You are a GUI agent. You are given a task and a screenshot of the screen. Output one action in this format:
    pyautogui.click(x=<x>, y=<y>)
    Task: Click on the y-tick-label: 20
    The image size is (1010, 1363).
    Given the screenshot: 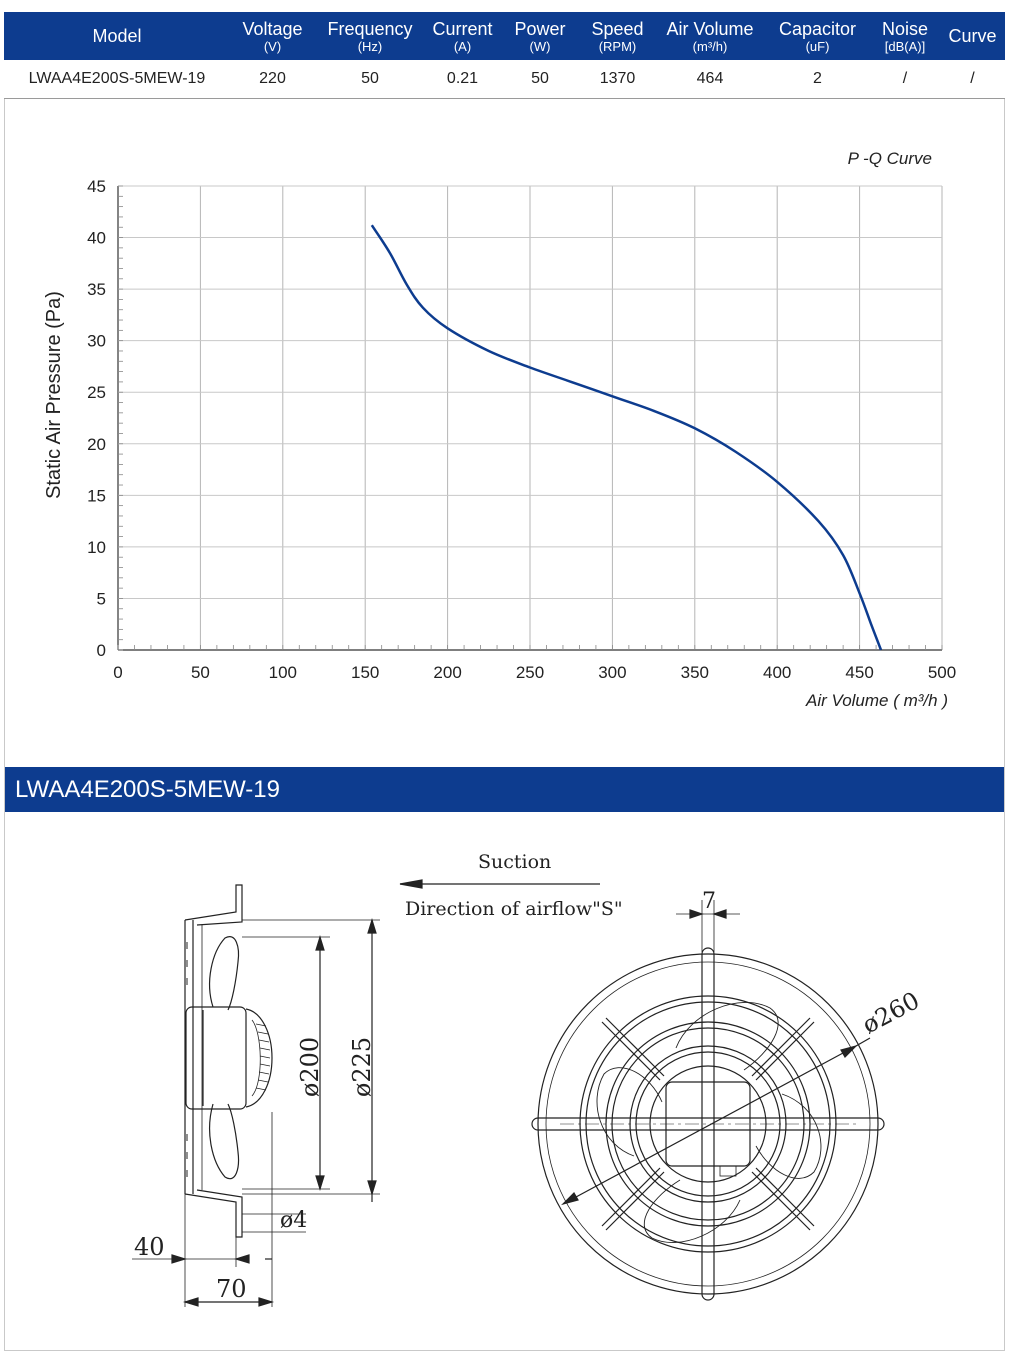 What is the action you would take?
    pyautogui.click(x=96, y=444)
    